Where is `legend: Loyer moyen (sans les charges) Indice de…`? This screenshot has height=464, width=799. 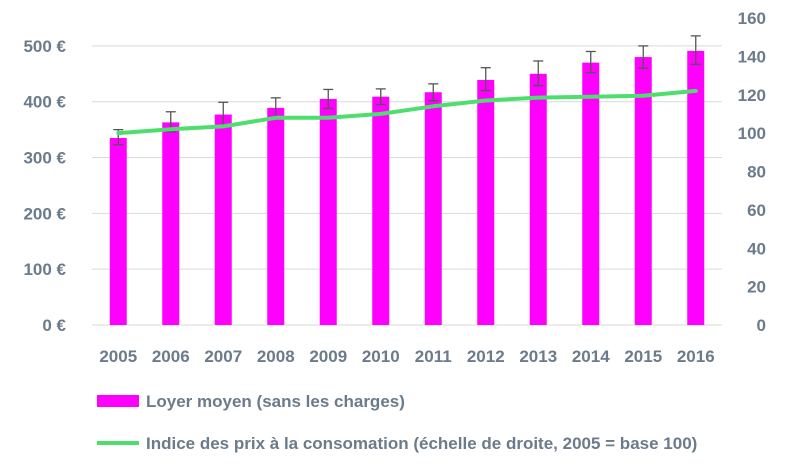 legend: Loyer moyen (sans les charges) Indice de… is located at coordinates (397, 422).